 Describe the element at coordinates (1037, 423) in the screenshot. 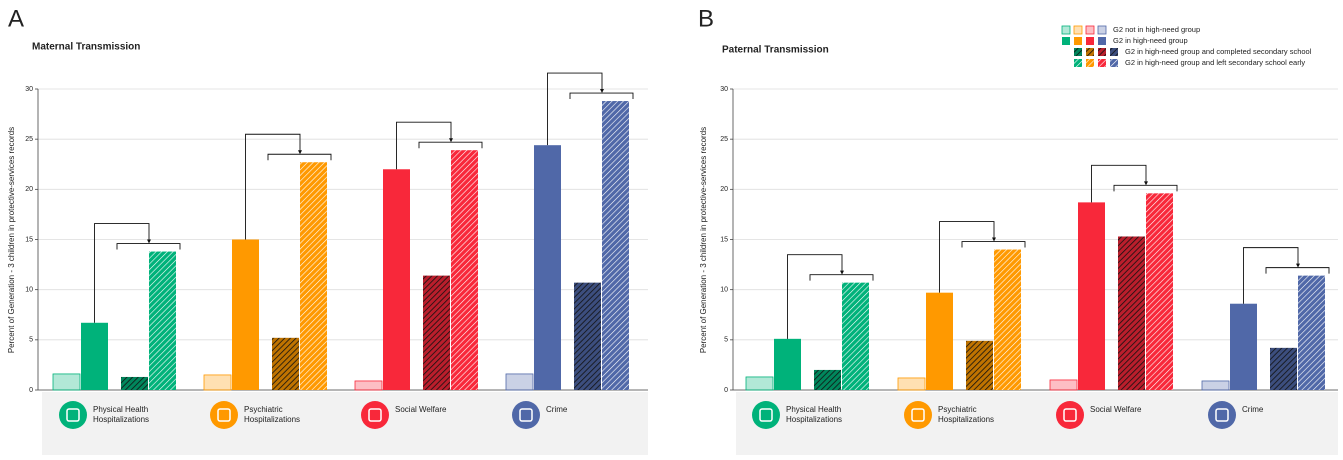

I see `category-band` at that location.